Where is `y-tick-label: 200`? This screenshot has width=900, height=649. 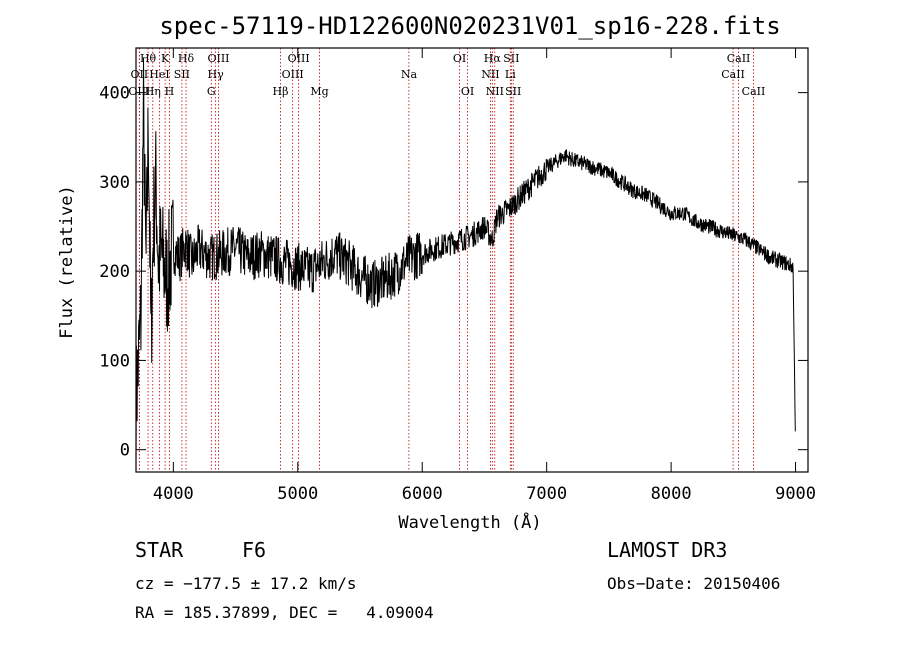 y-tick-label: 200 is located at coordinates (114, 272).